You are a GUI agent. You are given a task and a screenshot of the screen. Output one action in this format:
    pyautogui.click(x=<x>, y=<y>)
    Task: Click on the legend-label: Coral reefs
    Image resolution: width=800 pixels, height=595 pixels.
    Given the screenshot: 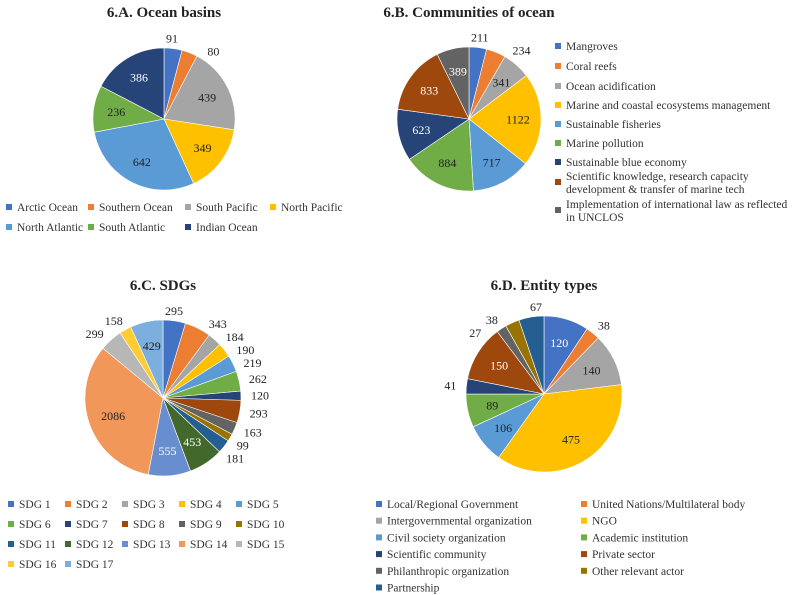 What is the action you would take?
    pyautogui.click(x=591, y=67)
    